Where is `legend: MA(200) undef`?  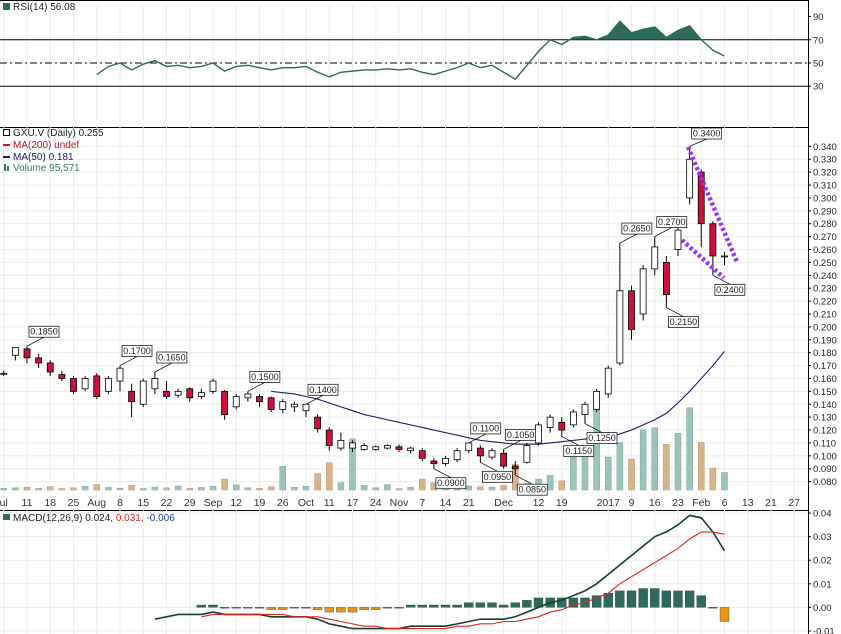
legend: MA(200) undef is located at coordinates (46, 145).